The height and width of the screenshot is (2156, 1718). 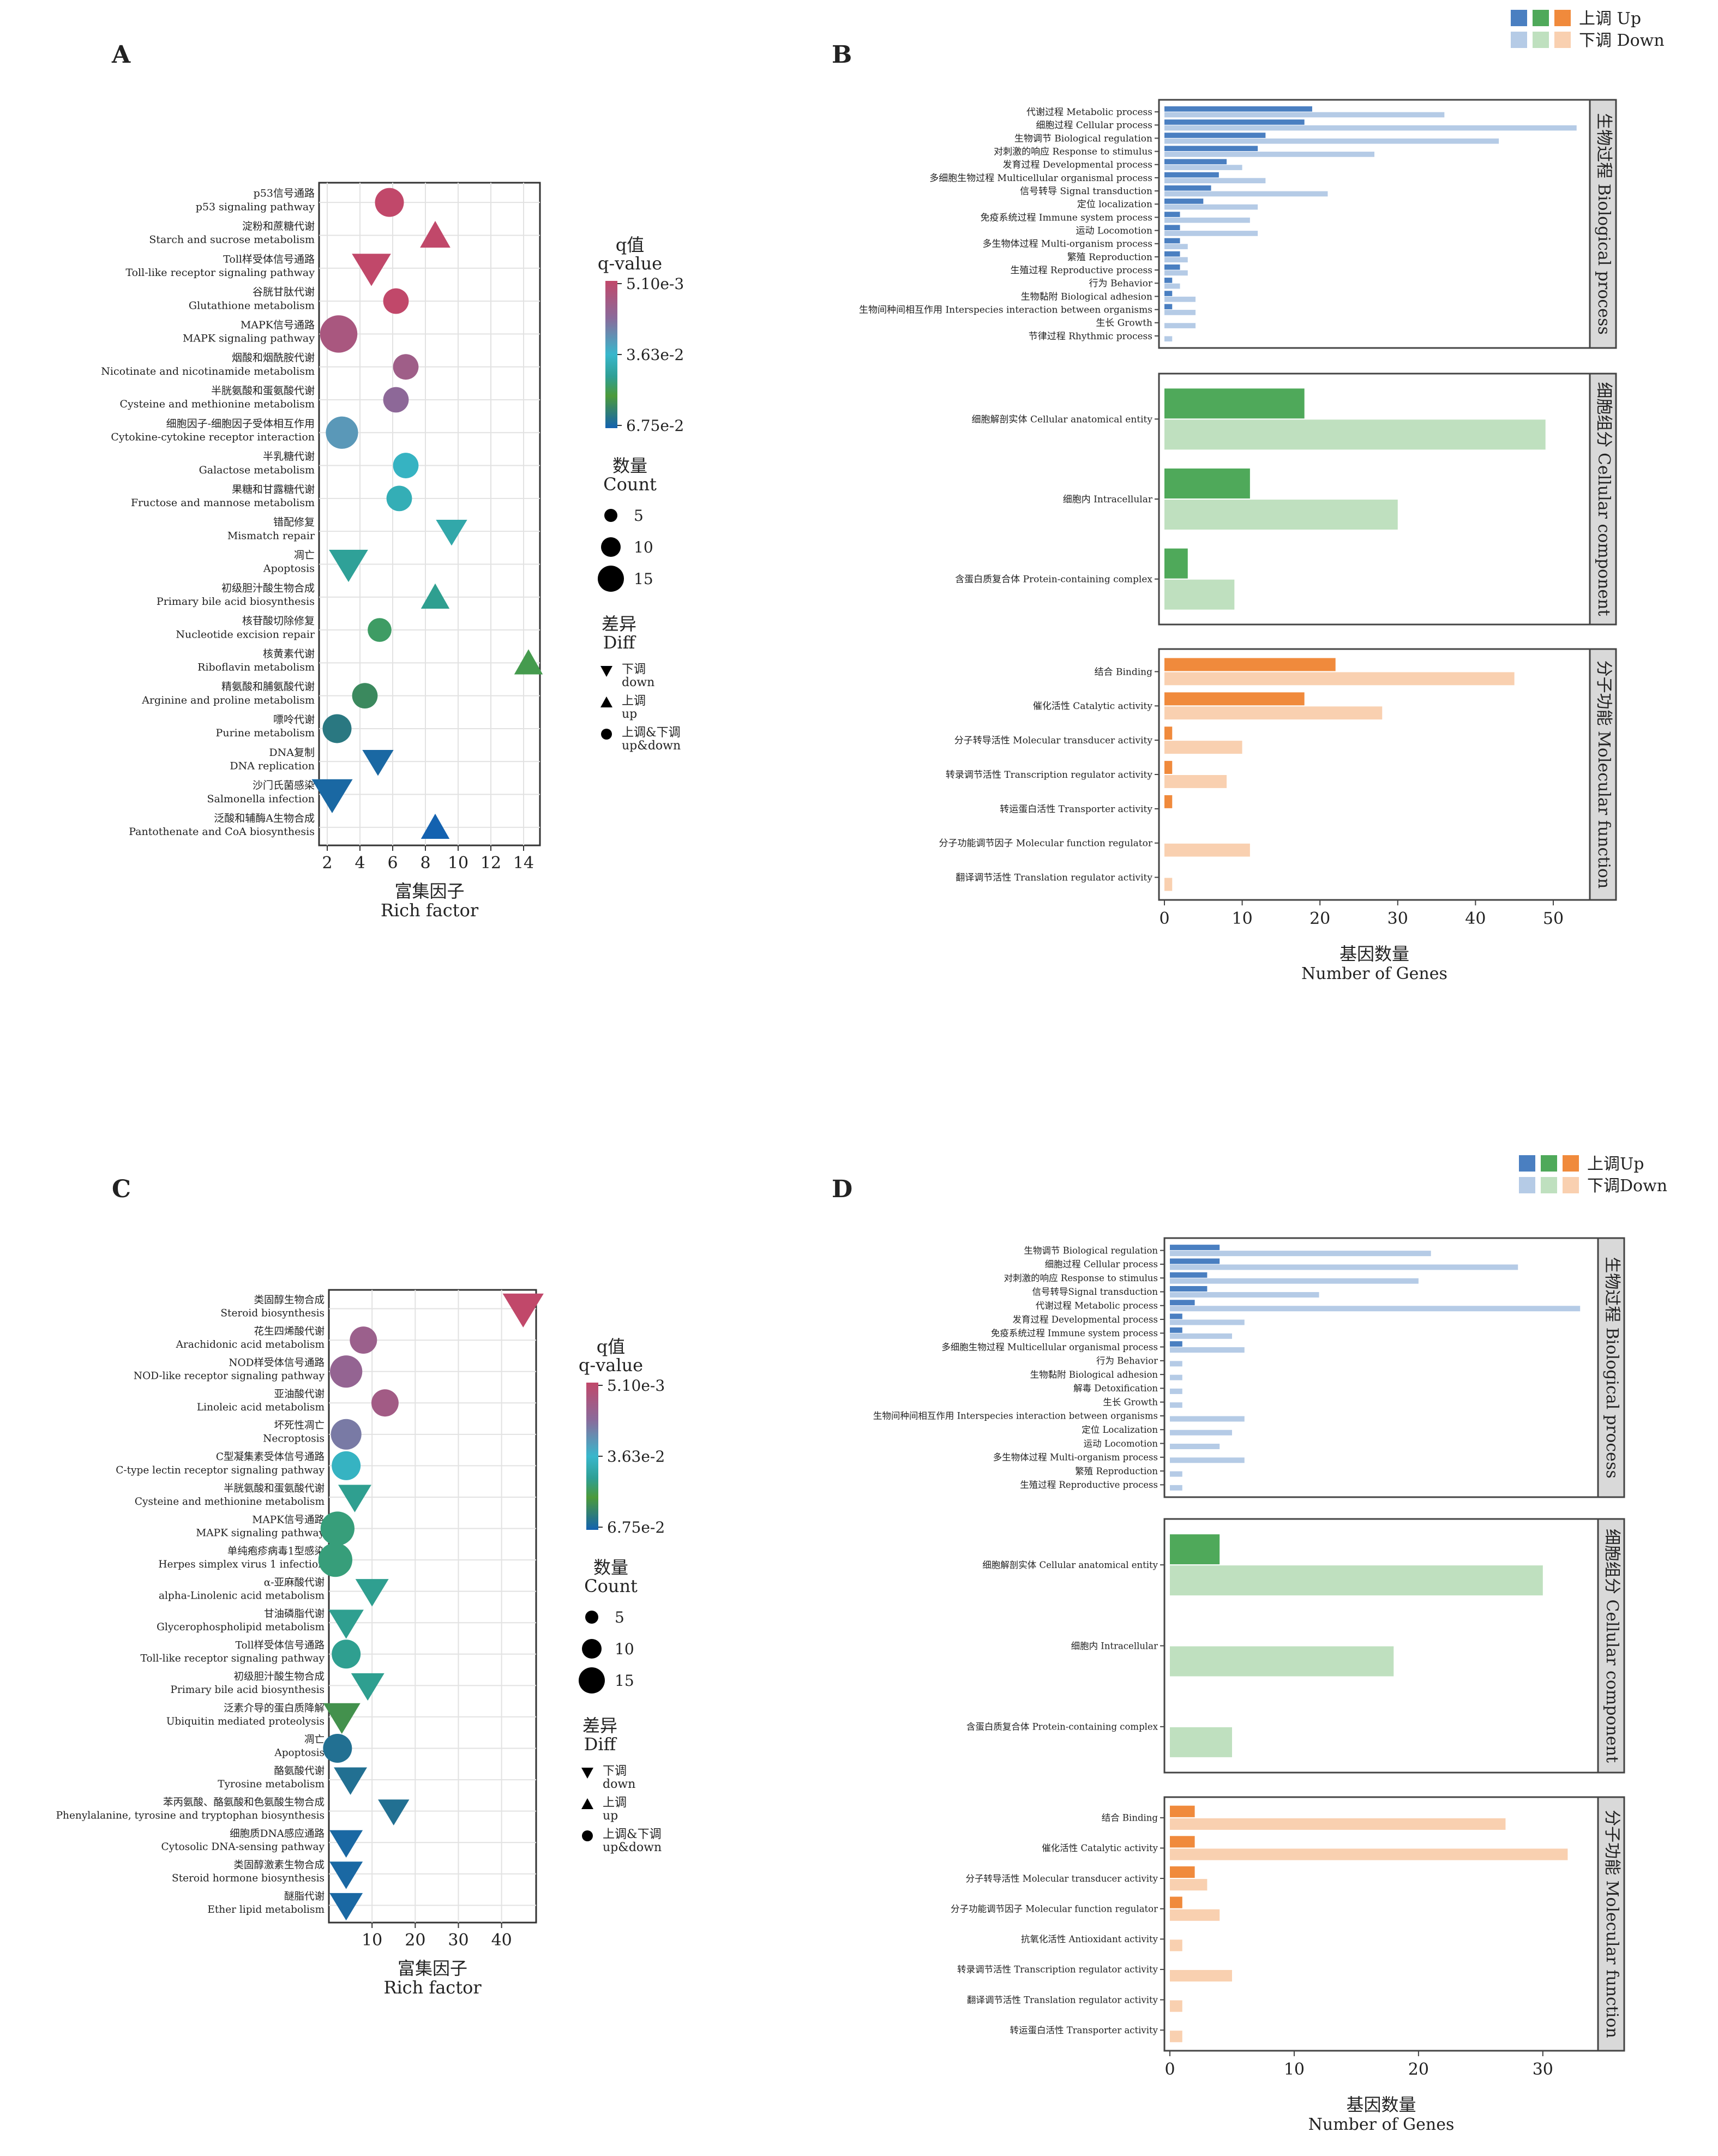 What do you see at coordinates (1115, 1388) in the screenshot?
I see `y-tick-label: 解毒 Detoxification` at bounding box center [1115, 1388].